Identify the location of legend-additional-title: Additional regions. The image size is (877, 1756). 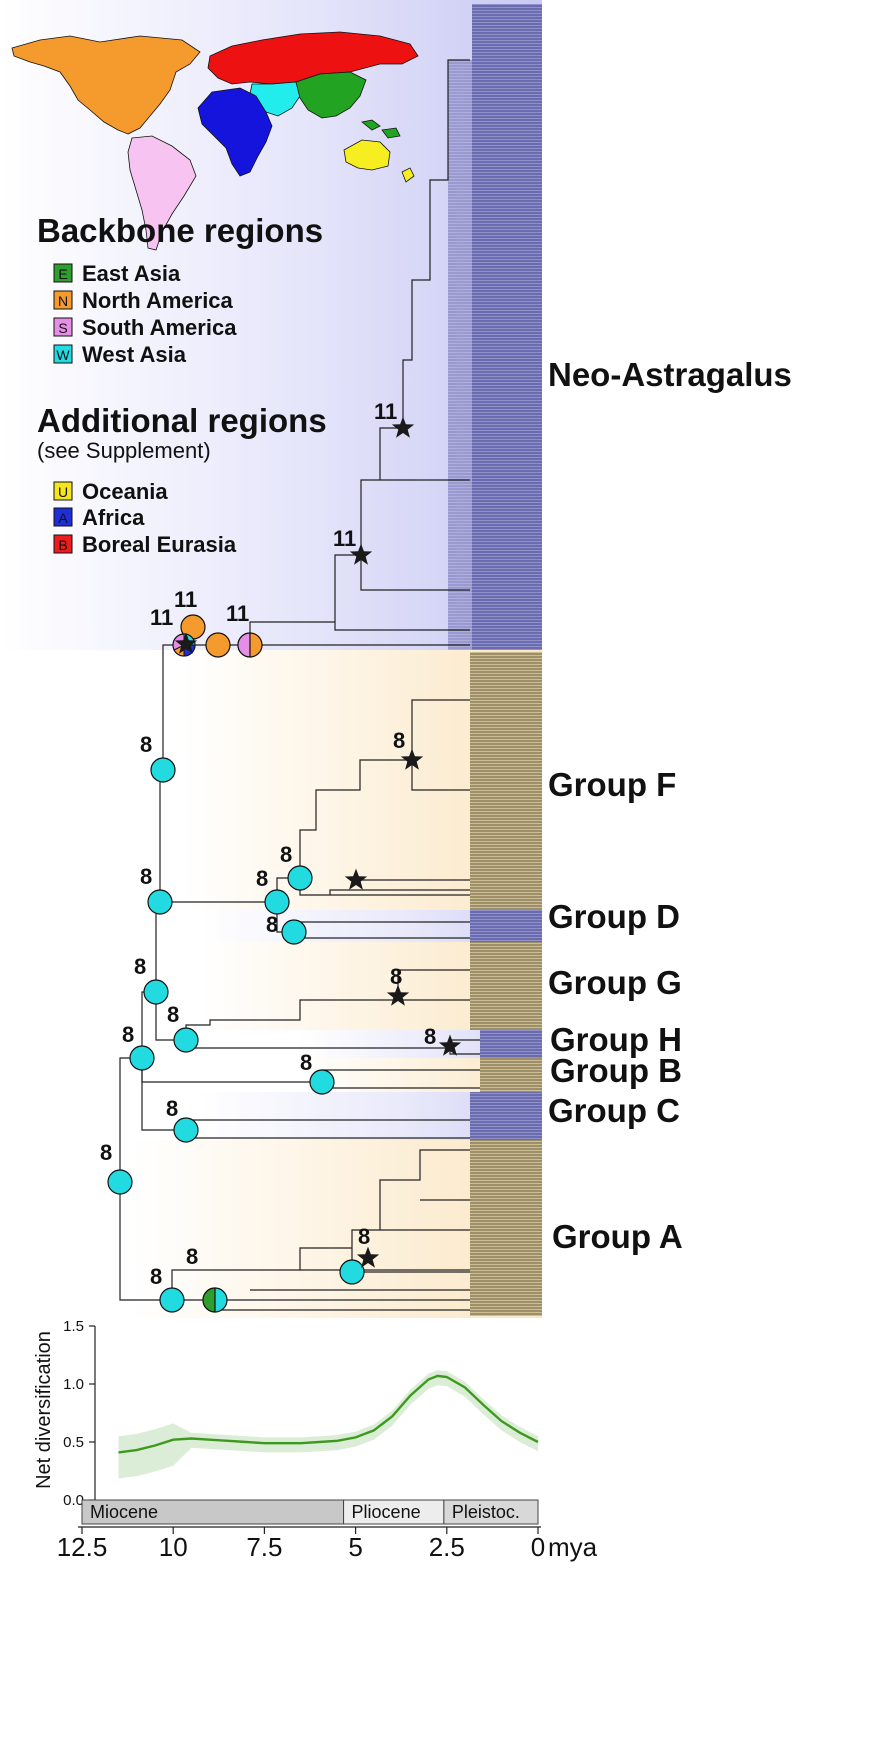
(182, 420).